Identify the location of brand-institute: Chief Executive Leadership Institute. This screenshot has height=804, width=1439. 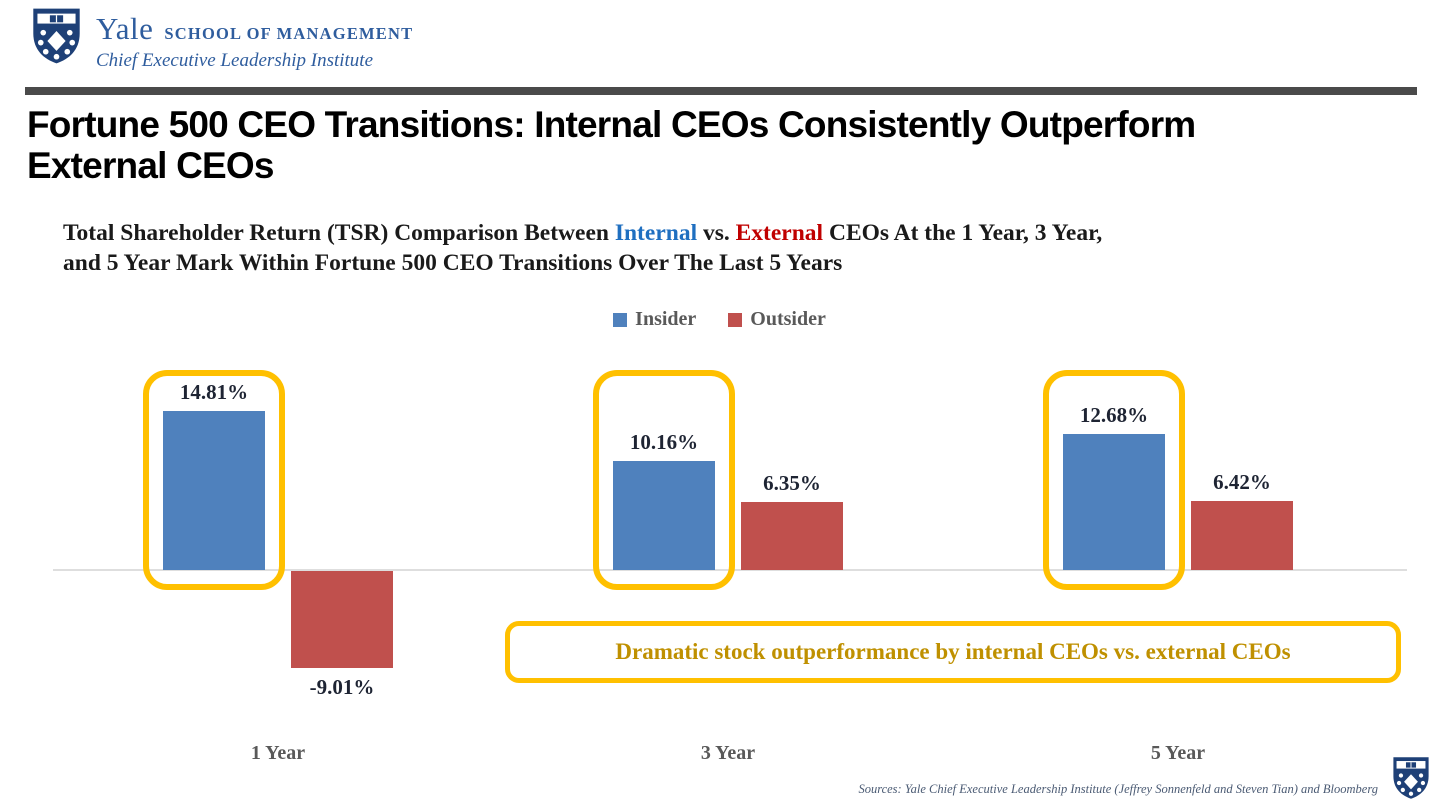
(235, 60).